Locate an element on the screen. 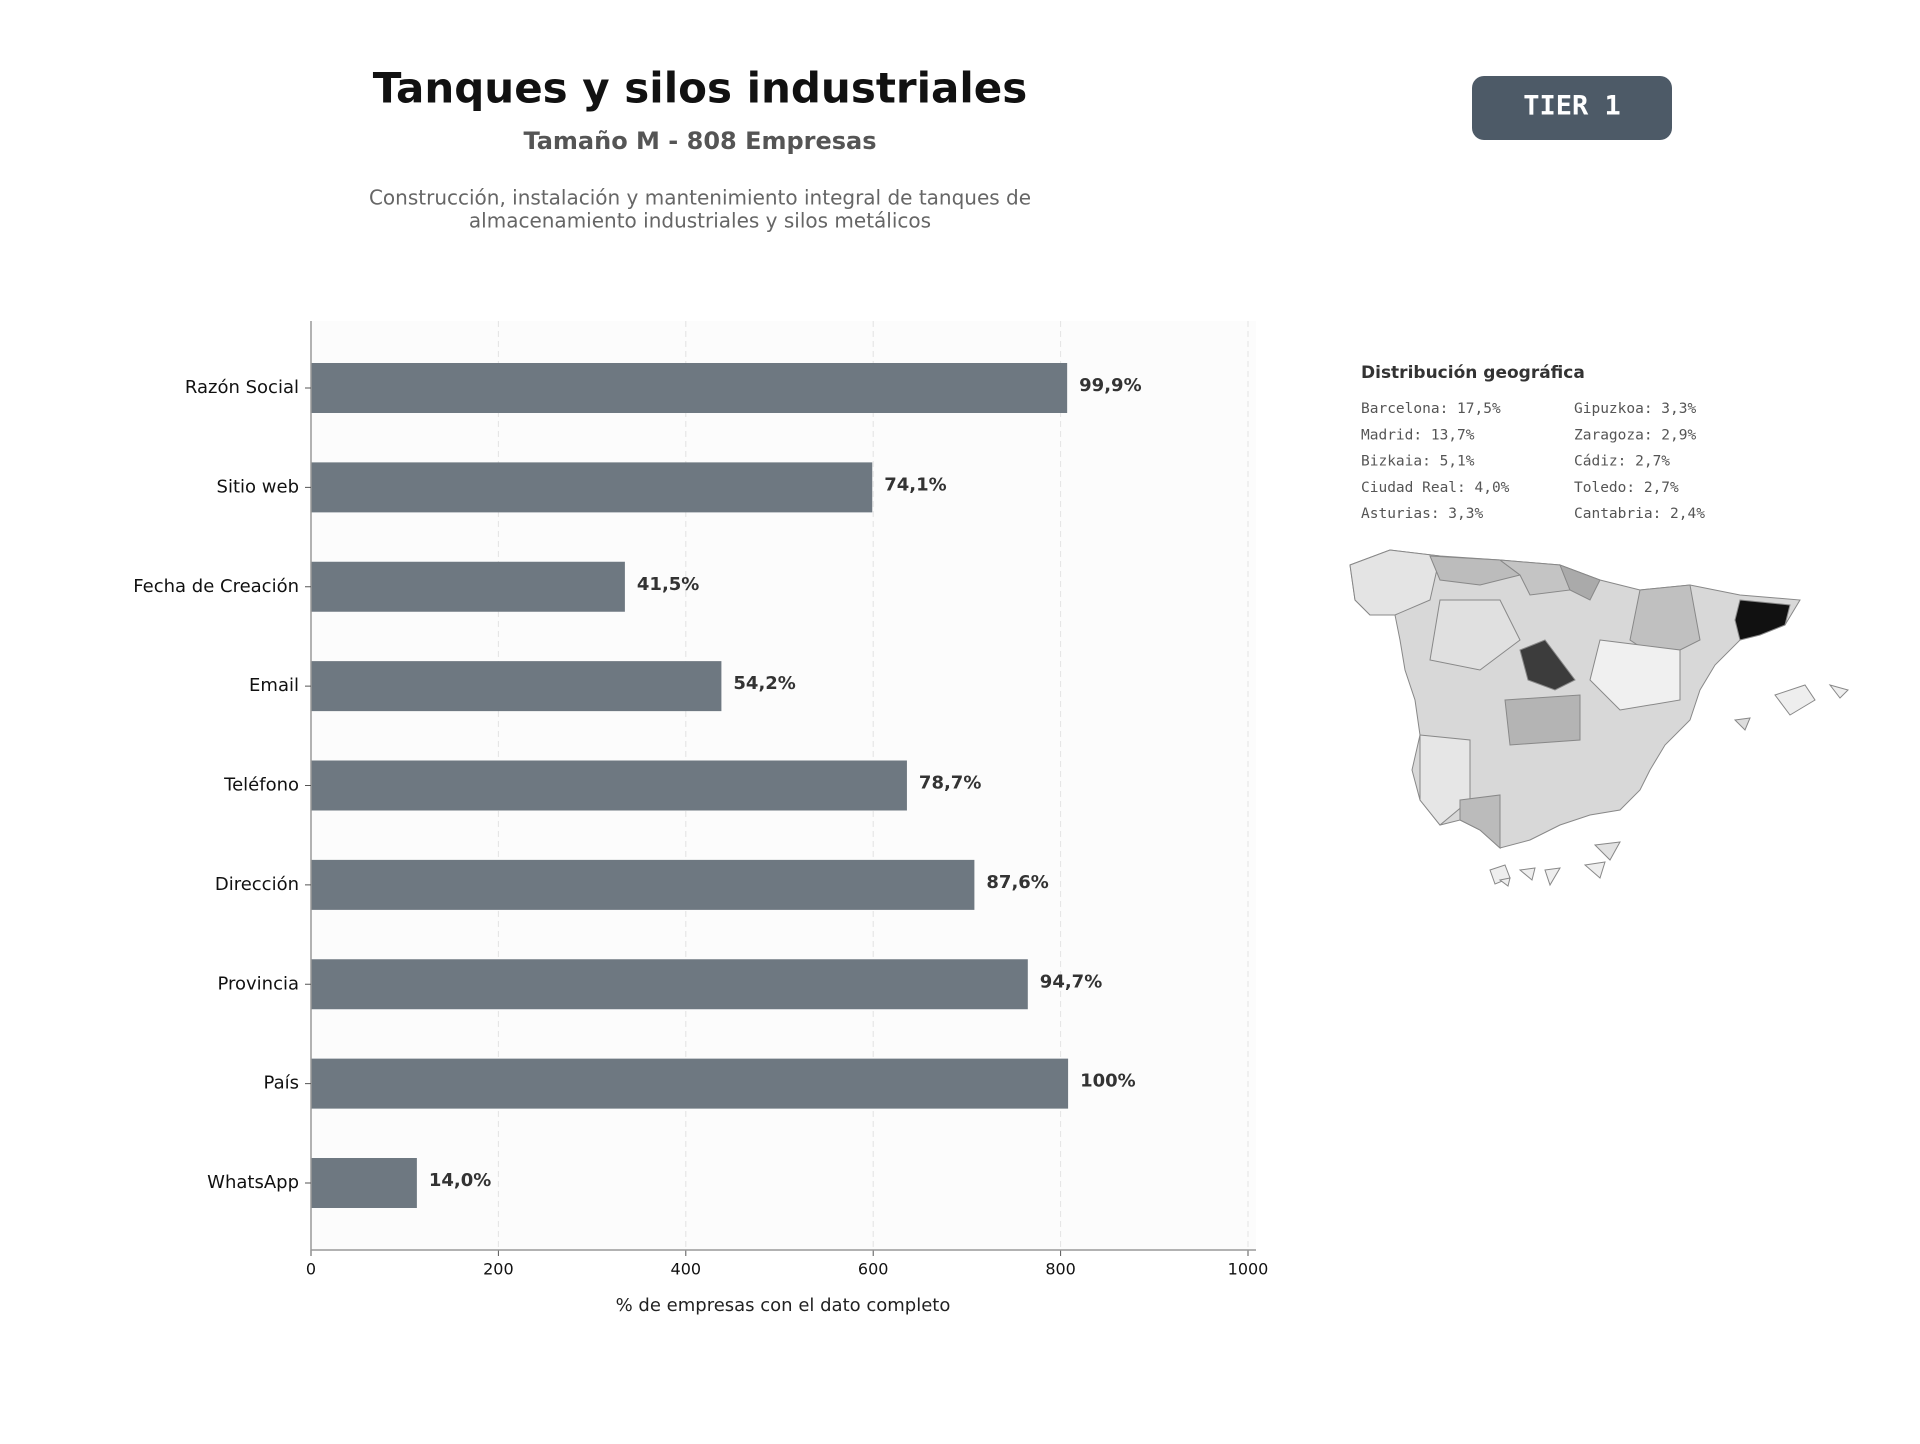  y-tick-label: Fecha de Creación is located at coordinates (216, 586).